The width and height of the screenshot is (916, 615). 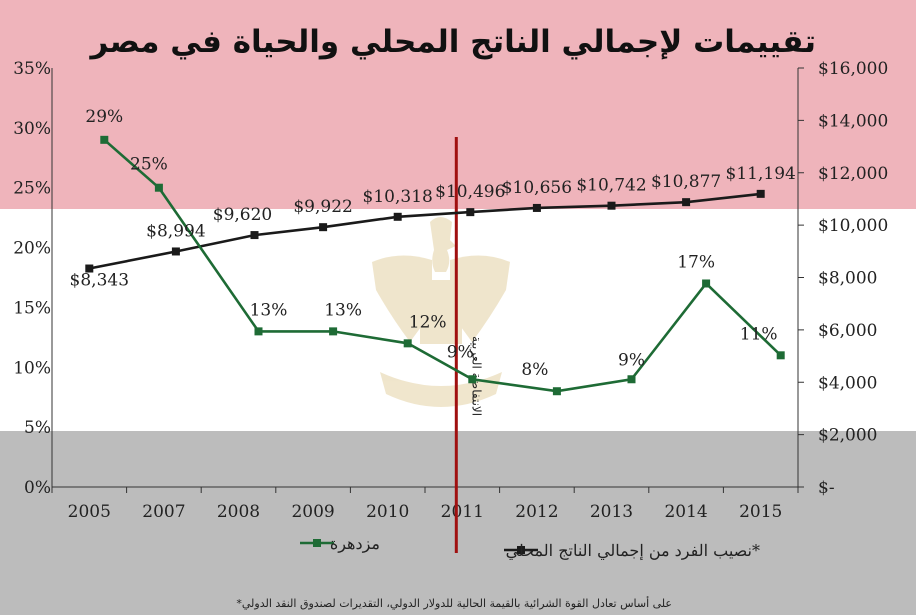 What do you see at coordinates (312, 512) in the screenshot?
I see `x-tick-label: 2009` at bounding box center [312, 512].